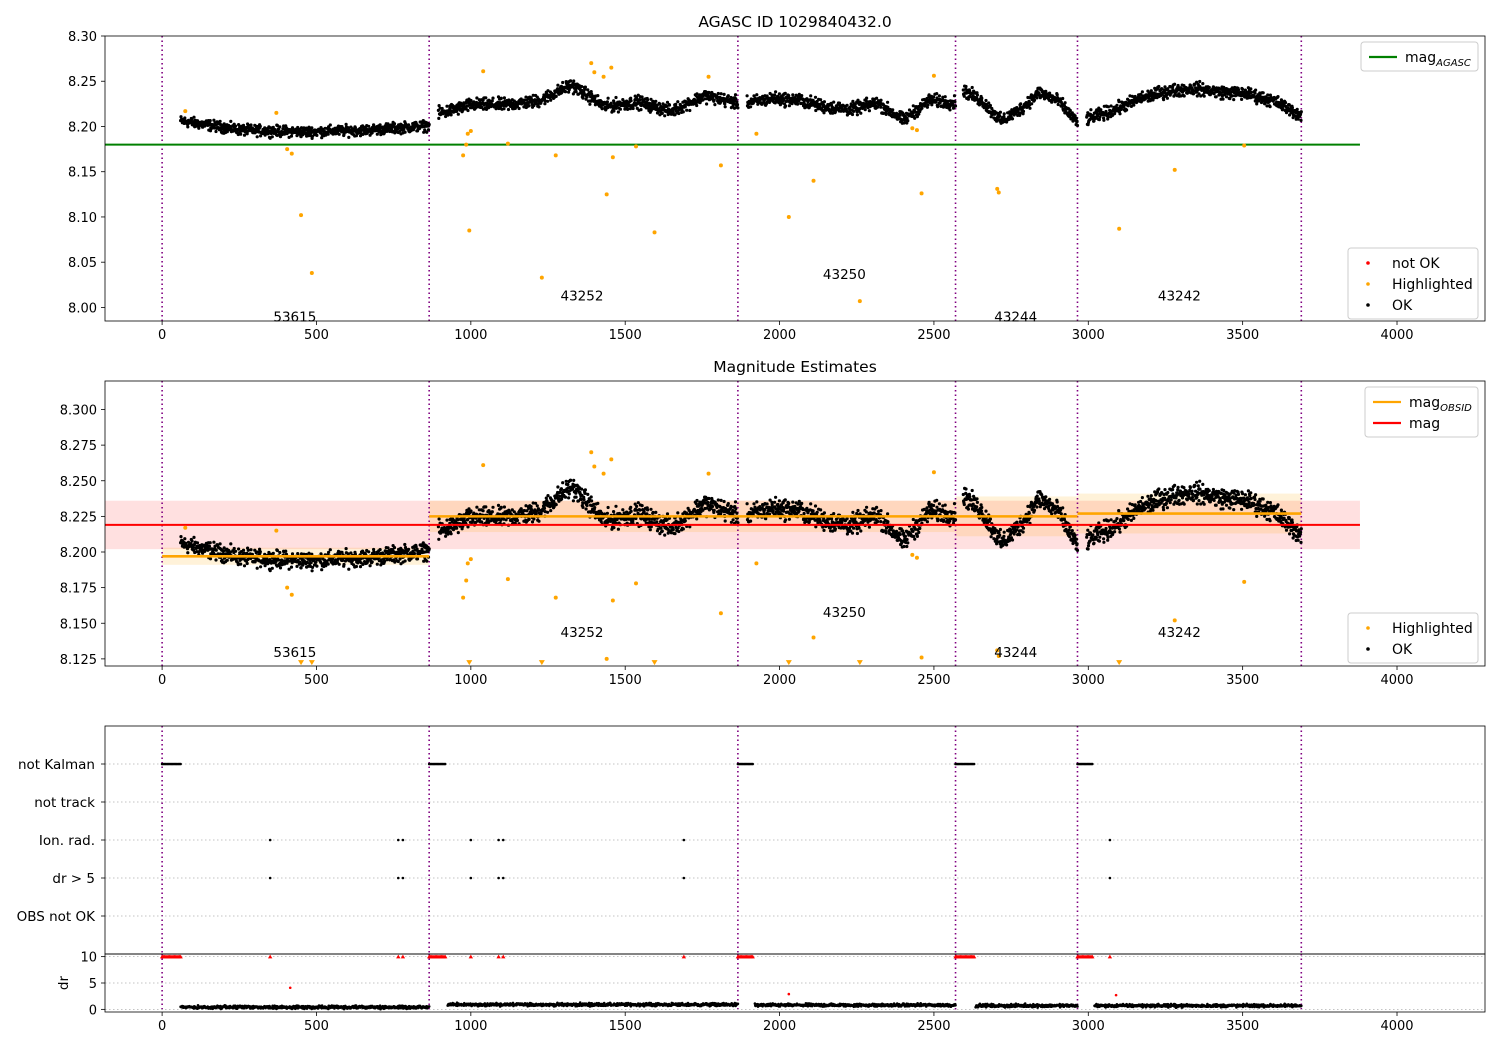 This screenshot has height=1050, width=1500. I want to click on y-tick-label: 8.15, so click(82, 173).